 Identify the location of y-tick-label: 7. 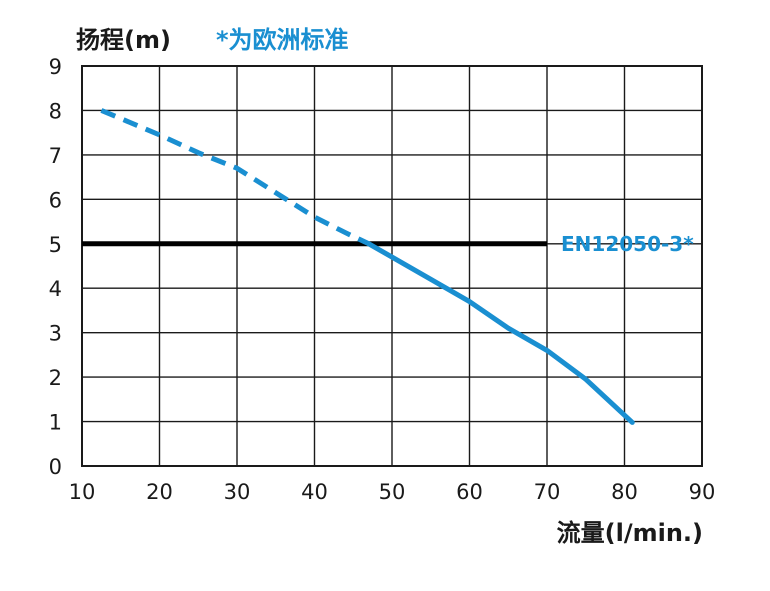
(55, 156).